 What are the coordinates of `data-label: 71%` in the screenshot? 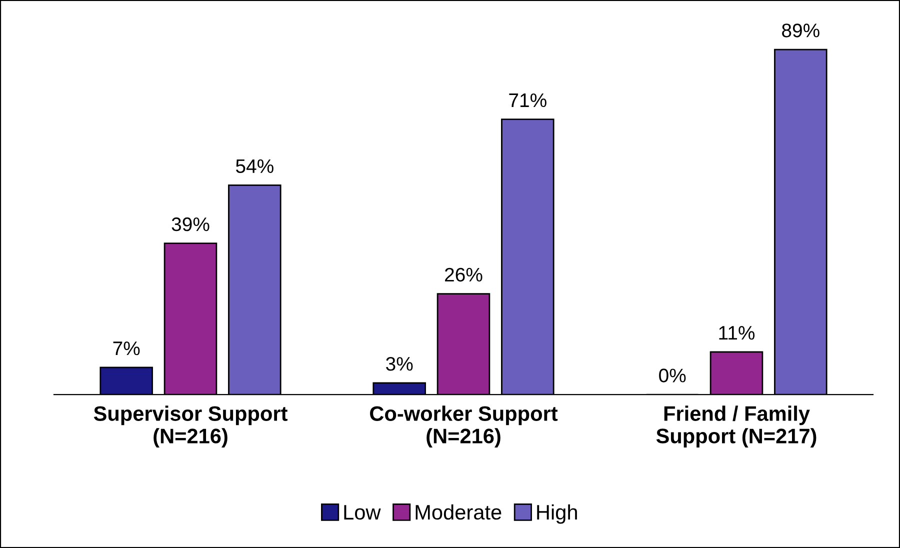 It's located at (527, 100).